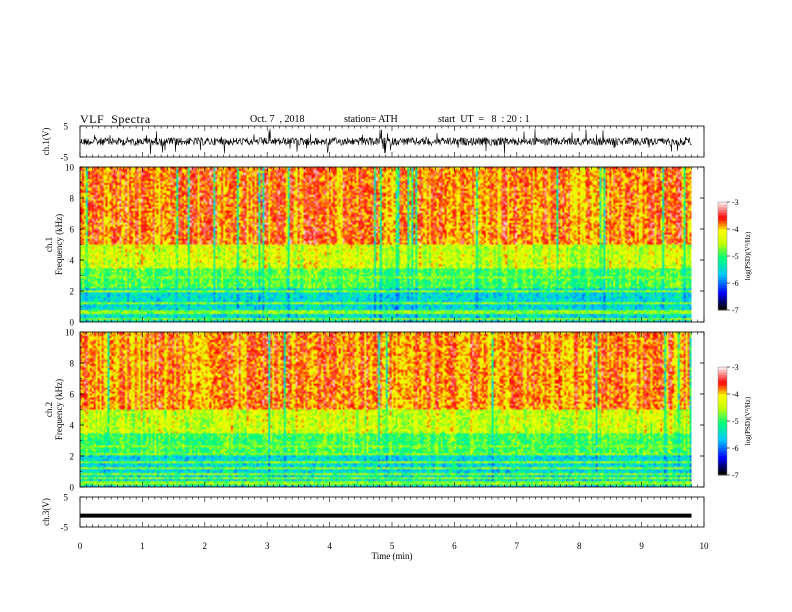 The width and height of the screenshot is (792, 612). I want to click on ch1-spectrogram-panel-ytick-label: 2, so click(72, 292).